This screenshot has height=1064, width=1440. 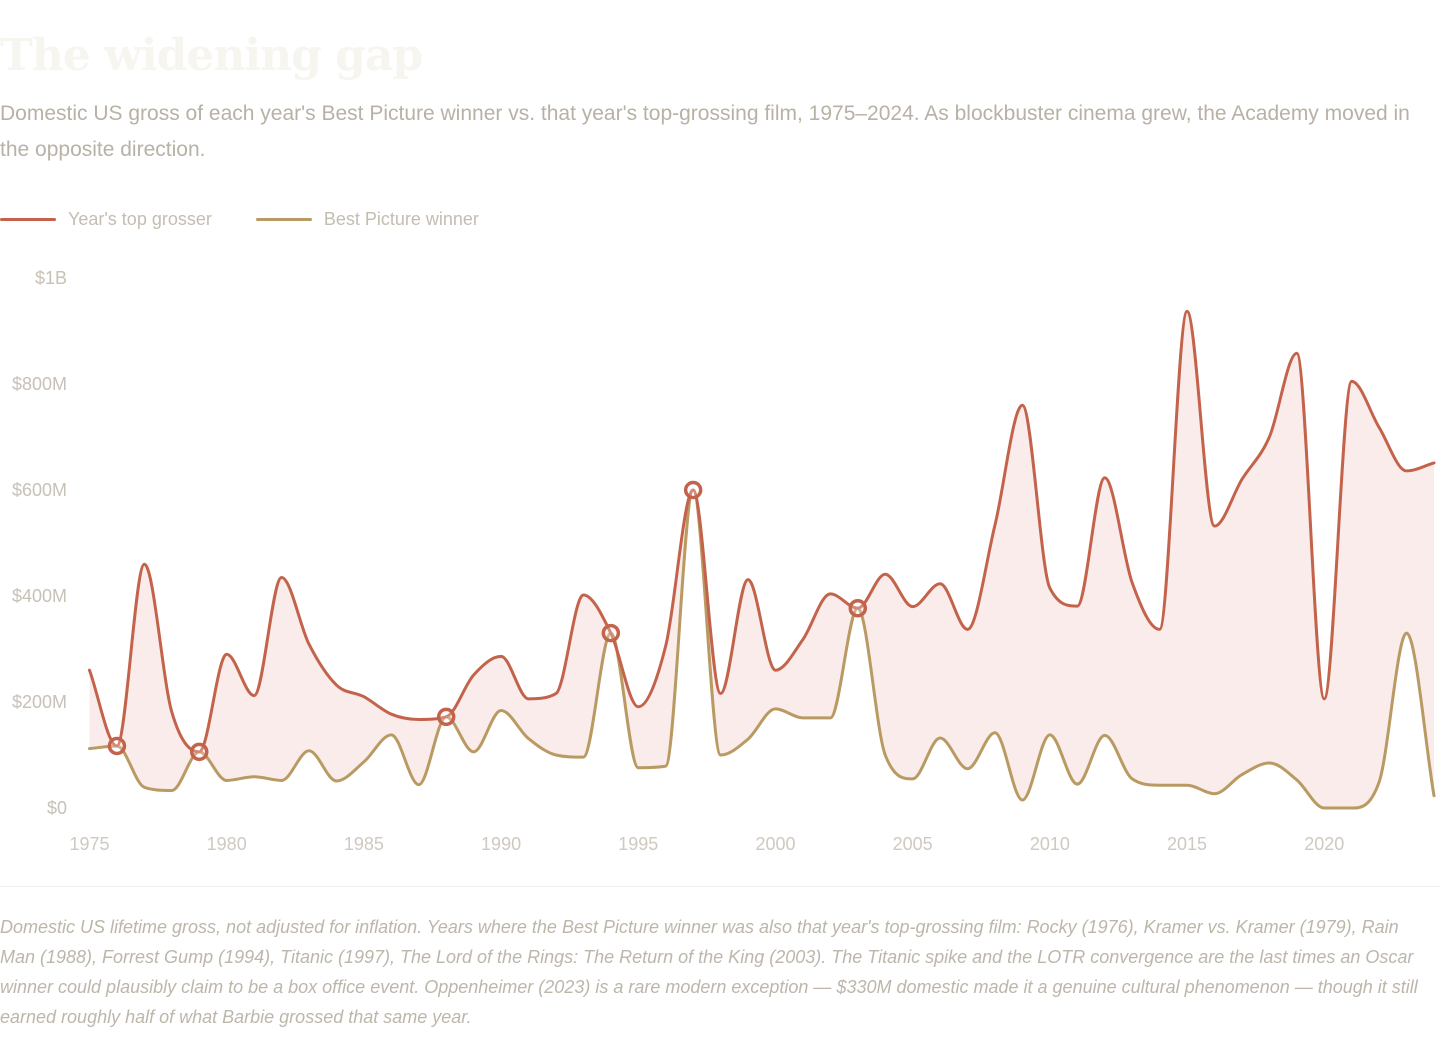 I want to click on legend-swatch-top-grosser, so click(x=28, y=219).